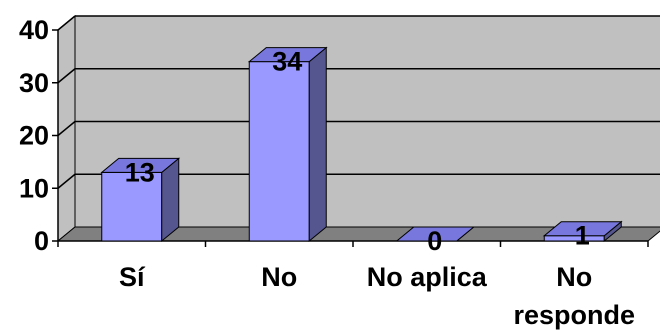 Image resolution: width=660 pixels, height=332 pixels. I want to click on data-label: 13, so click(140, 172).